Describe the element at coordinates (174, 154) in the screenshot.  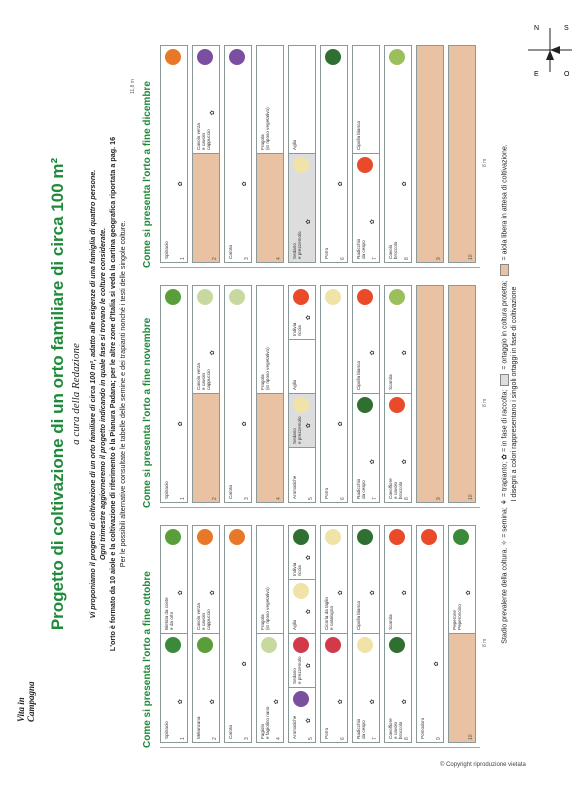
I see `crop-cell: Spinacio ✿` at that location.